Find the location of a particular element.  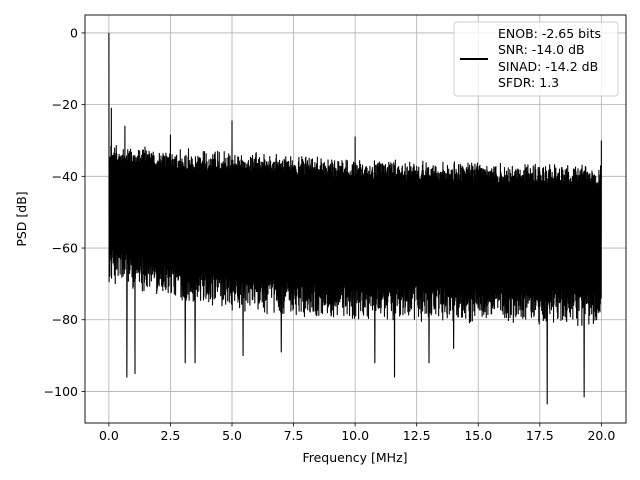

legend-enob: ENOB: -2.65 bits is located at coordinates (549, 33).